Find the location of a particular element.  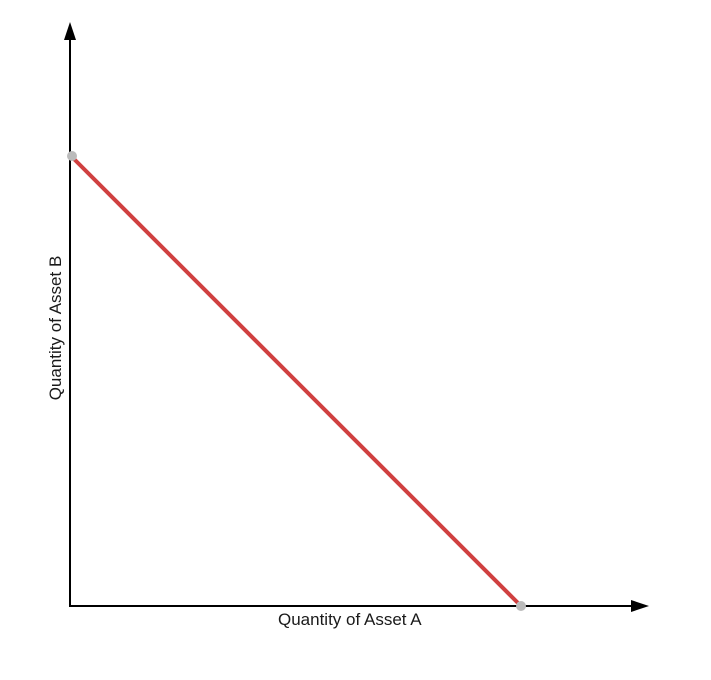

x-intercept-point is located at coordinates (521, 606).